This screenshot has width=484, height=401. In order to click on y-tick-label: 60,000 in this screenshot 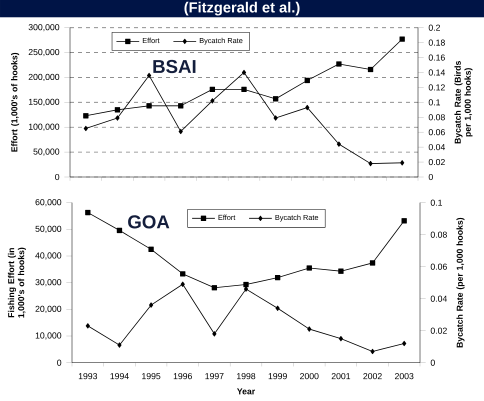, I will do `click(49, 202)`.